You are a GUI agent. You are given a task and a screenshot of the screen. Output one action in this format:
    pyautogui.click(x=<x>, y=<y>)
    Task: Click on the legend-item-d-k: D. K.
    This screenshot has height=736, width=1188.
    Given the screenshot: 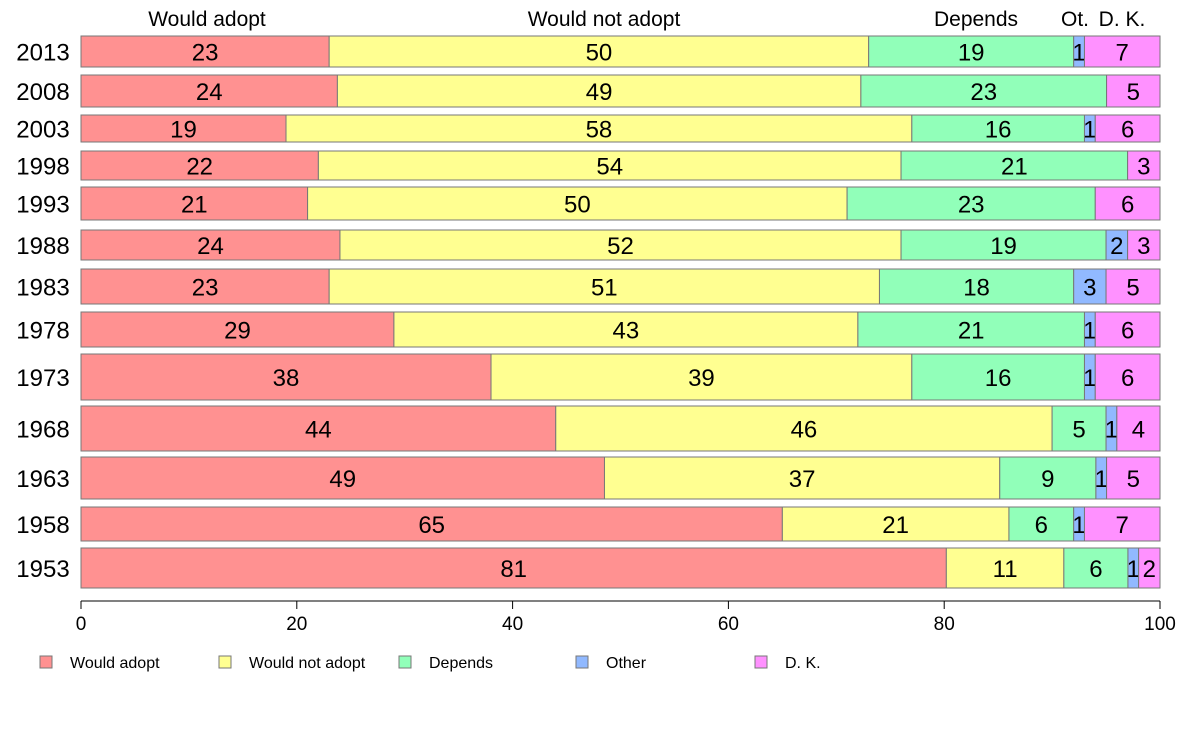 What is the action you would take?
    pyautogui.click(x=787, y=663)
    